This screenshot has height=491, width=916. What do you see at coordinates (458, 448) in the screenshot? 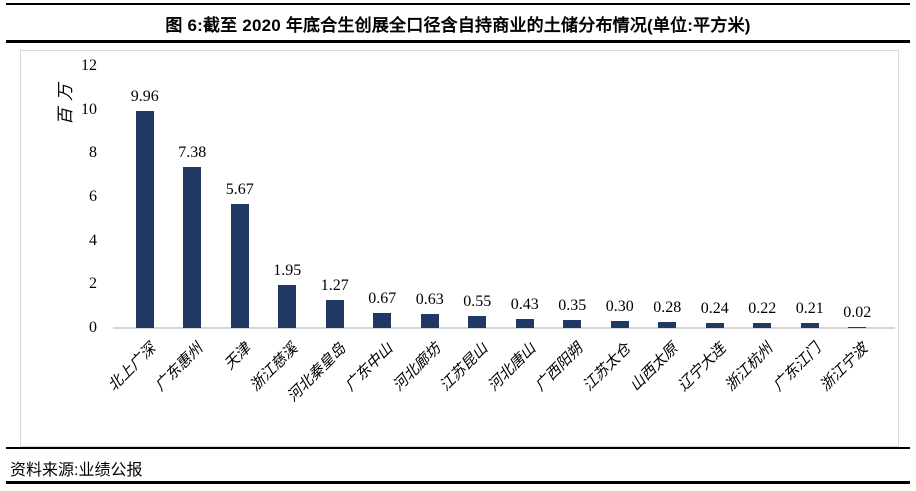
I see `source-divider` at bounding box center [458, 448].